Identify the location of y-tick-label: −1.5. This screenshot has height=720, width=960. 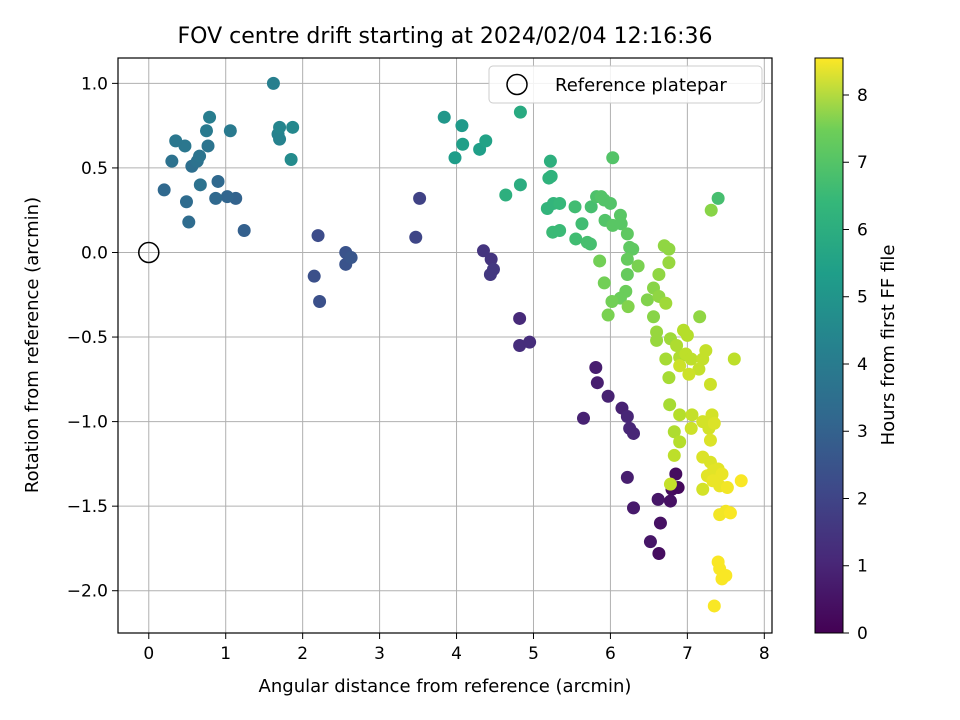
(87, 507).